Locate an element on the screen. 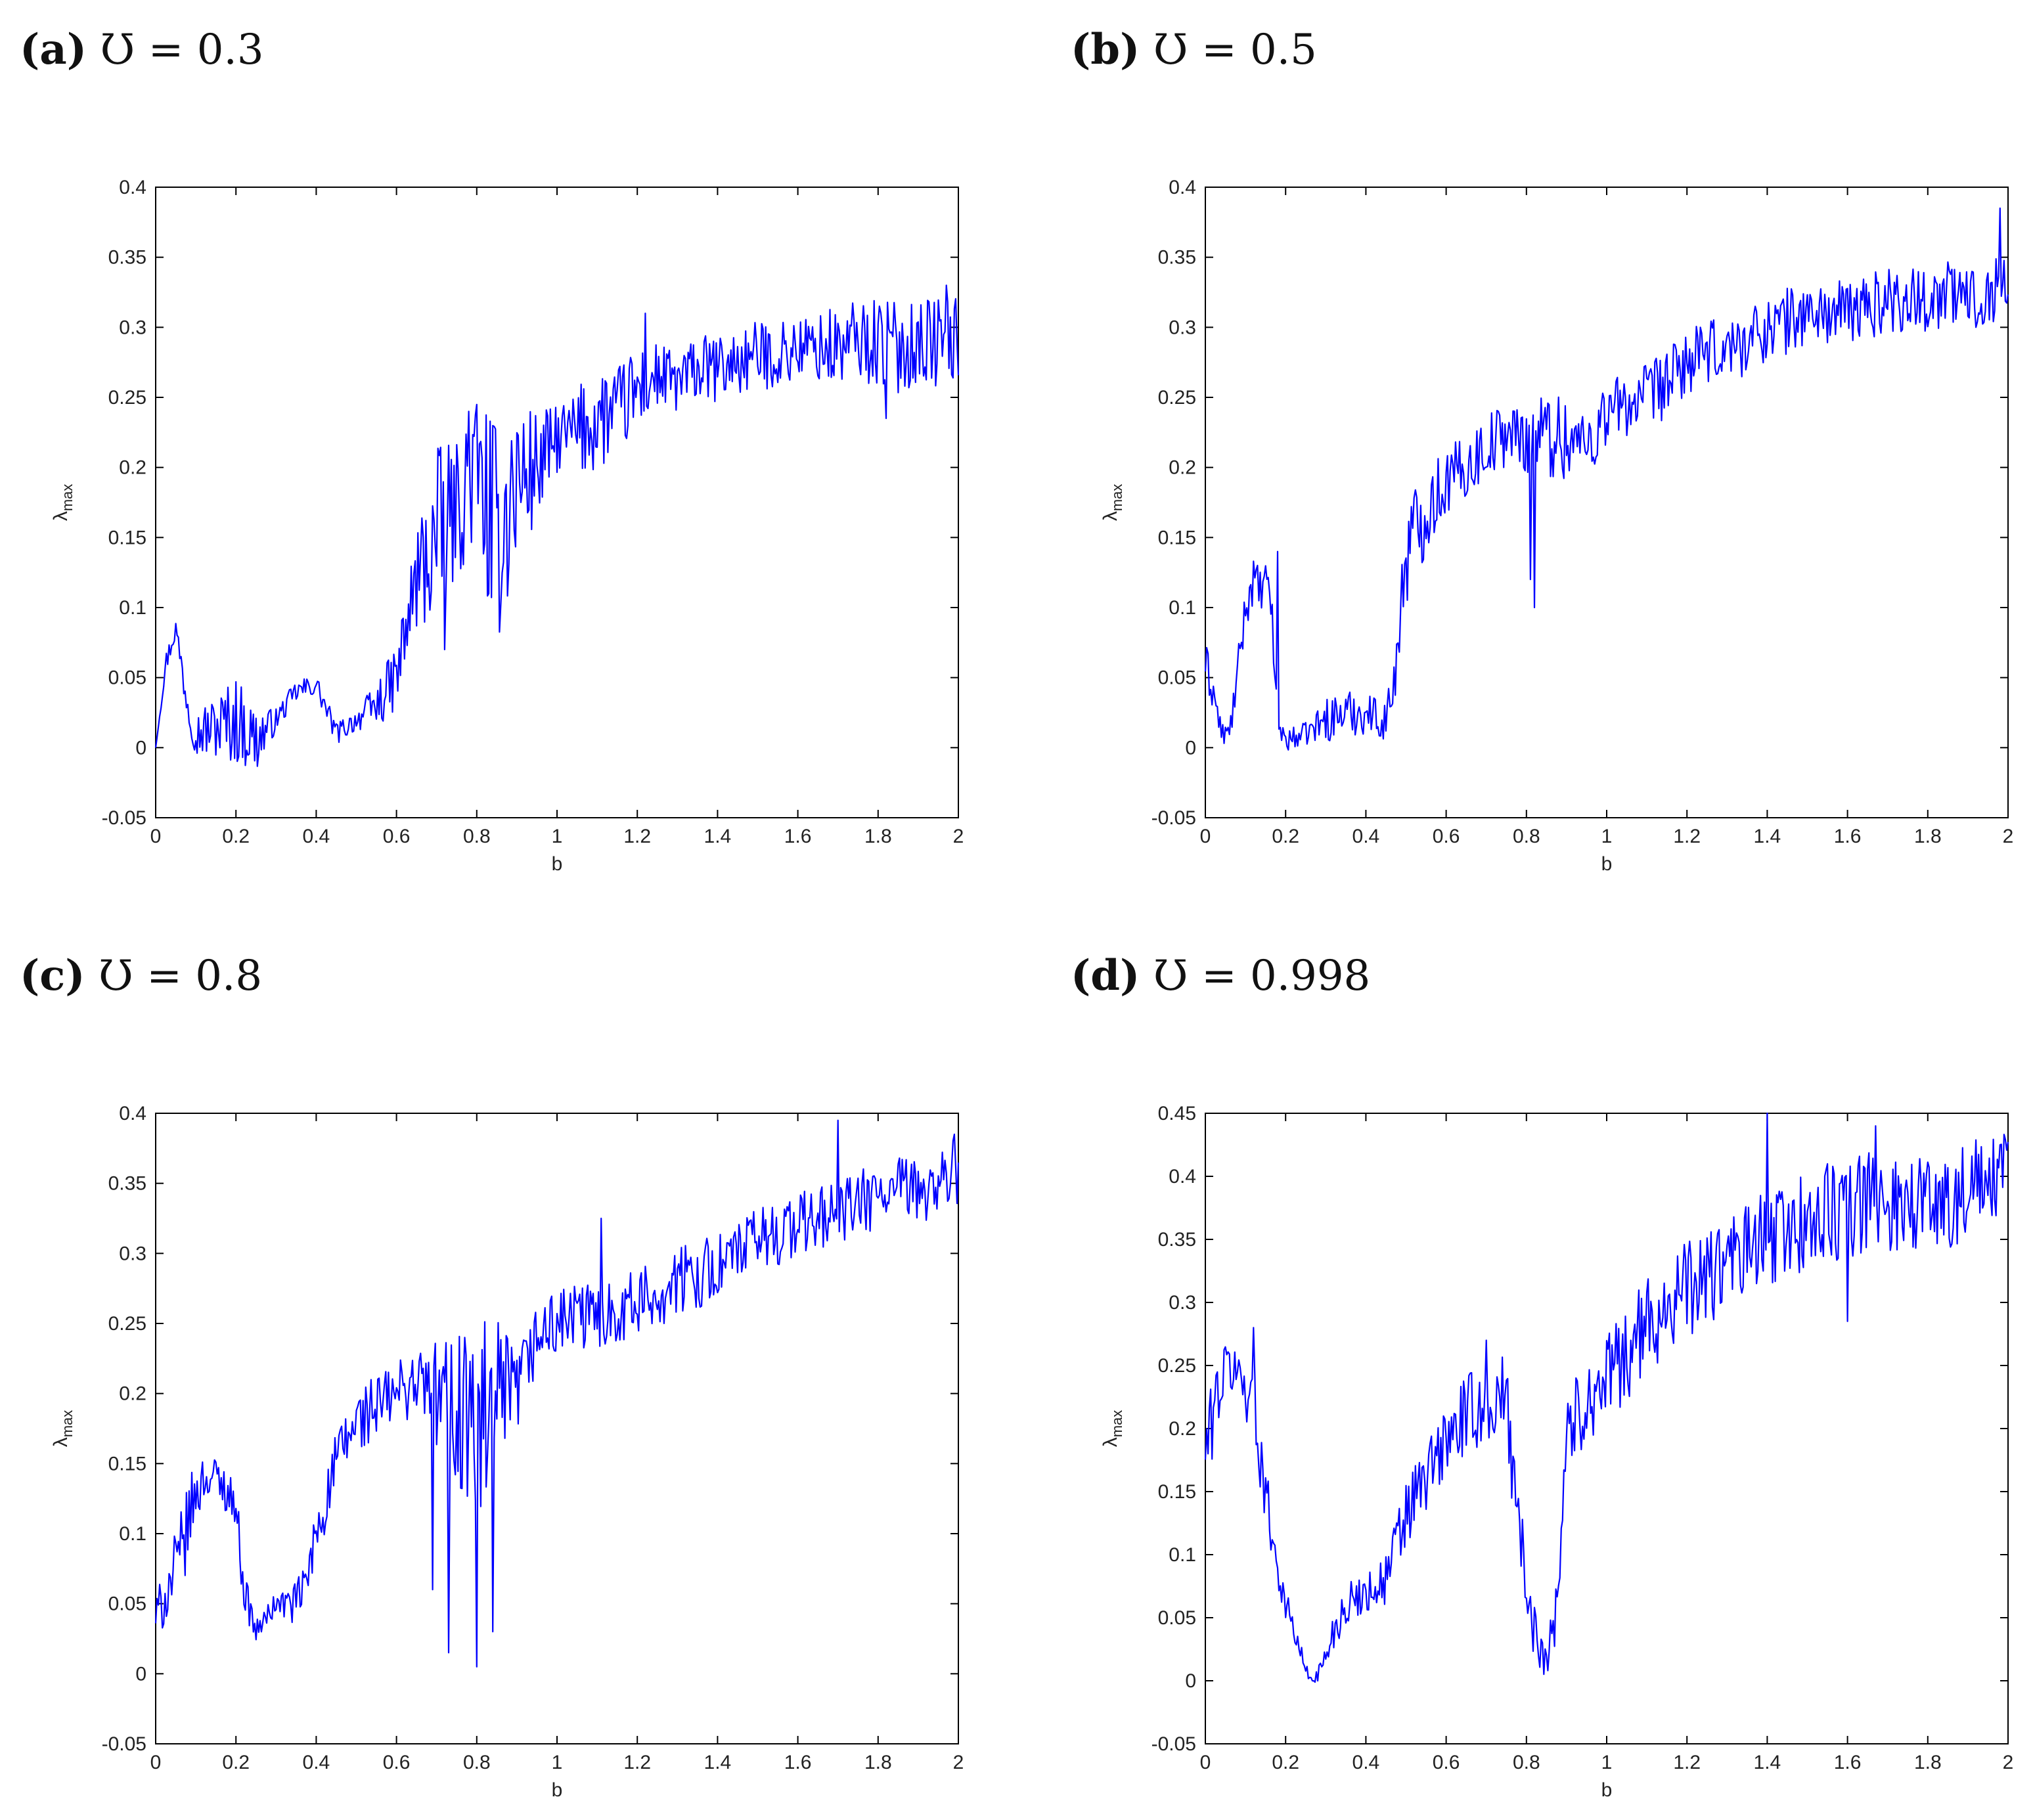 The width and height of the screenshot is (2033, 1820). panel-tag: (a) is located at coordinates (53, 49).